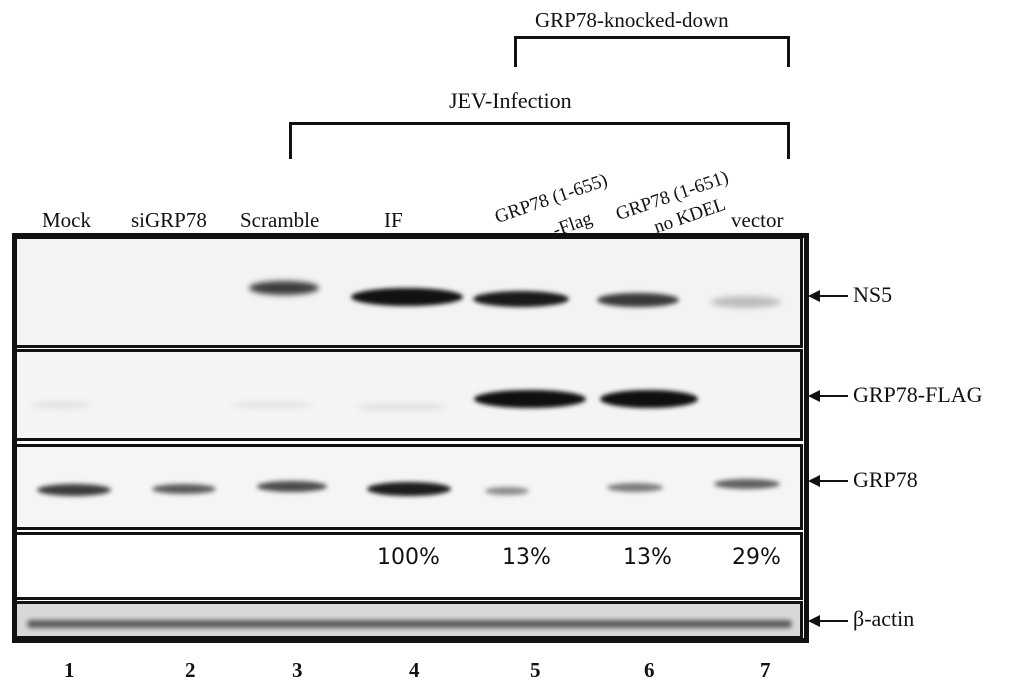  I want to click on pct-lane4: 100%, so click(408, 557).